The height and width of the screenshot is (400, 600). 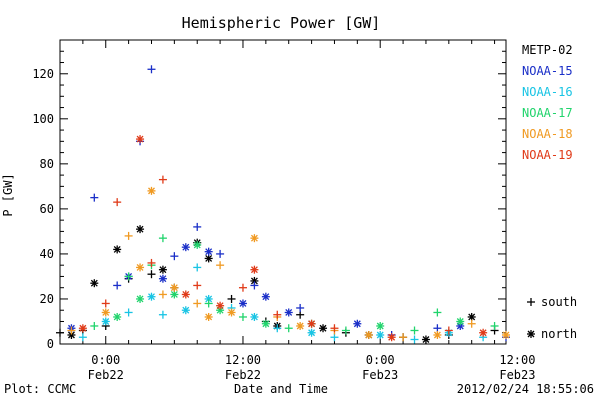 I want to click on plot-source-label: Plot: CCMC, so click(x=40, y=389).